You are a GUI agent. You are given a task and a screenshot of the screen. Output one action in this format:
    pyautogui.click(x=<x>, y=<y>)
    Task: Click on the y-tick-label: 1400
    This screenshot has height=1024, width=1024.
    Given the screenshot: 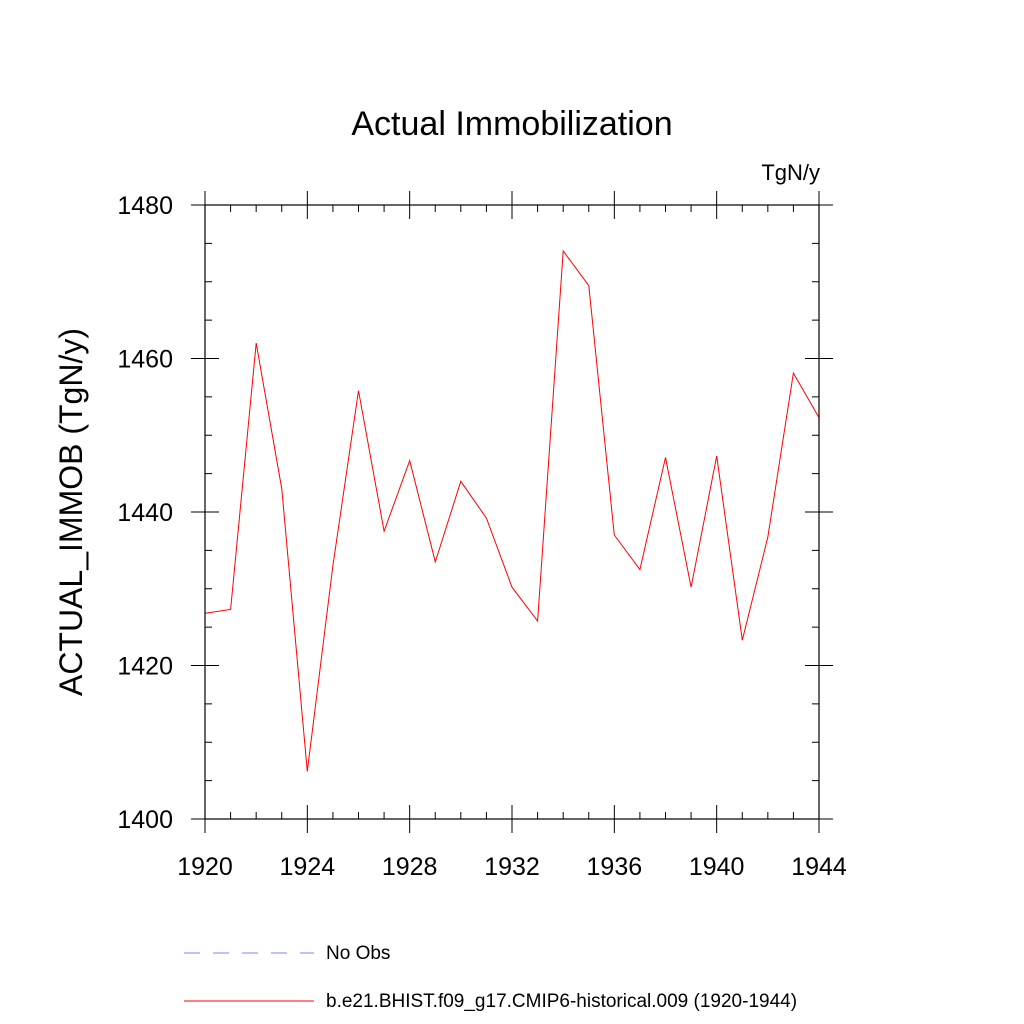 What is the action you would take?
    pyautogui.click(x=145, y=820)
    